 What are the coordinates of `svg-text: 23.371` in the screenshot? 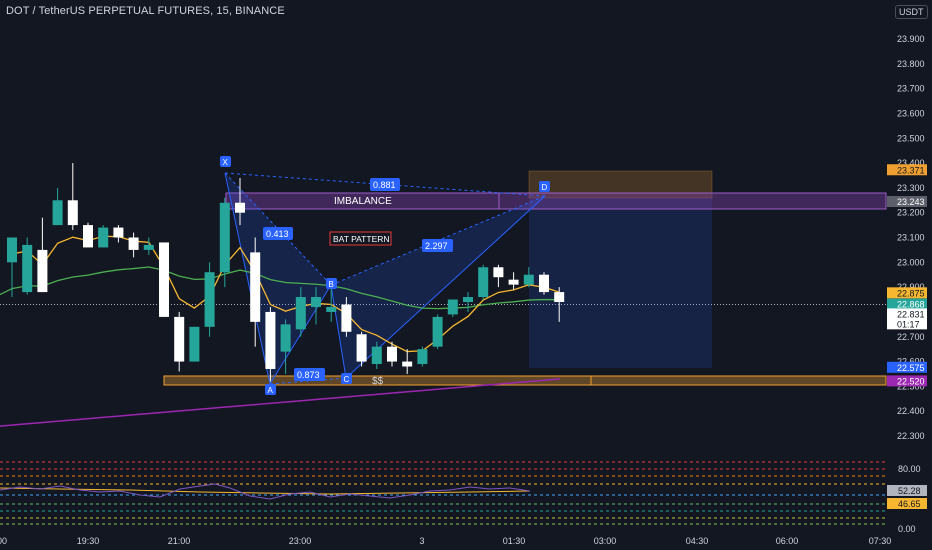 It's located at (911, 170).